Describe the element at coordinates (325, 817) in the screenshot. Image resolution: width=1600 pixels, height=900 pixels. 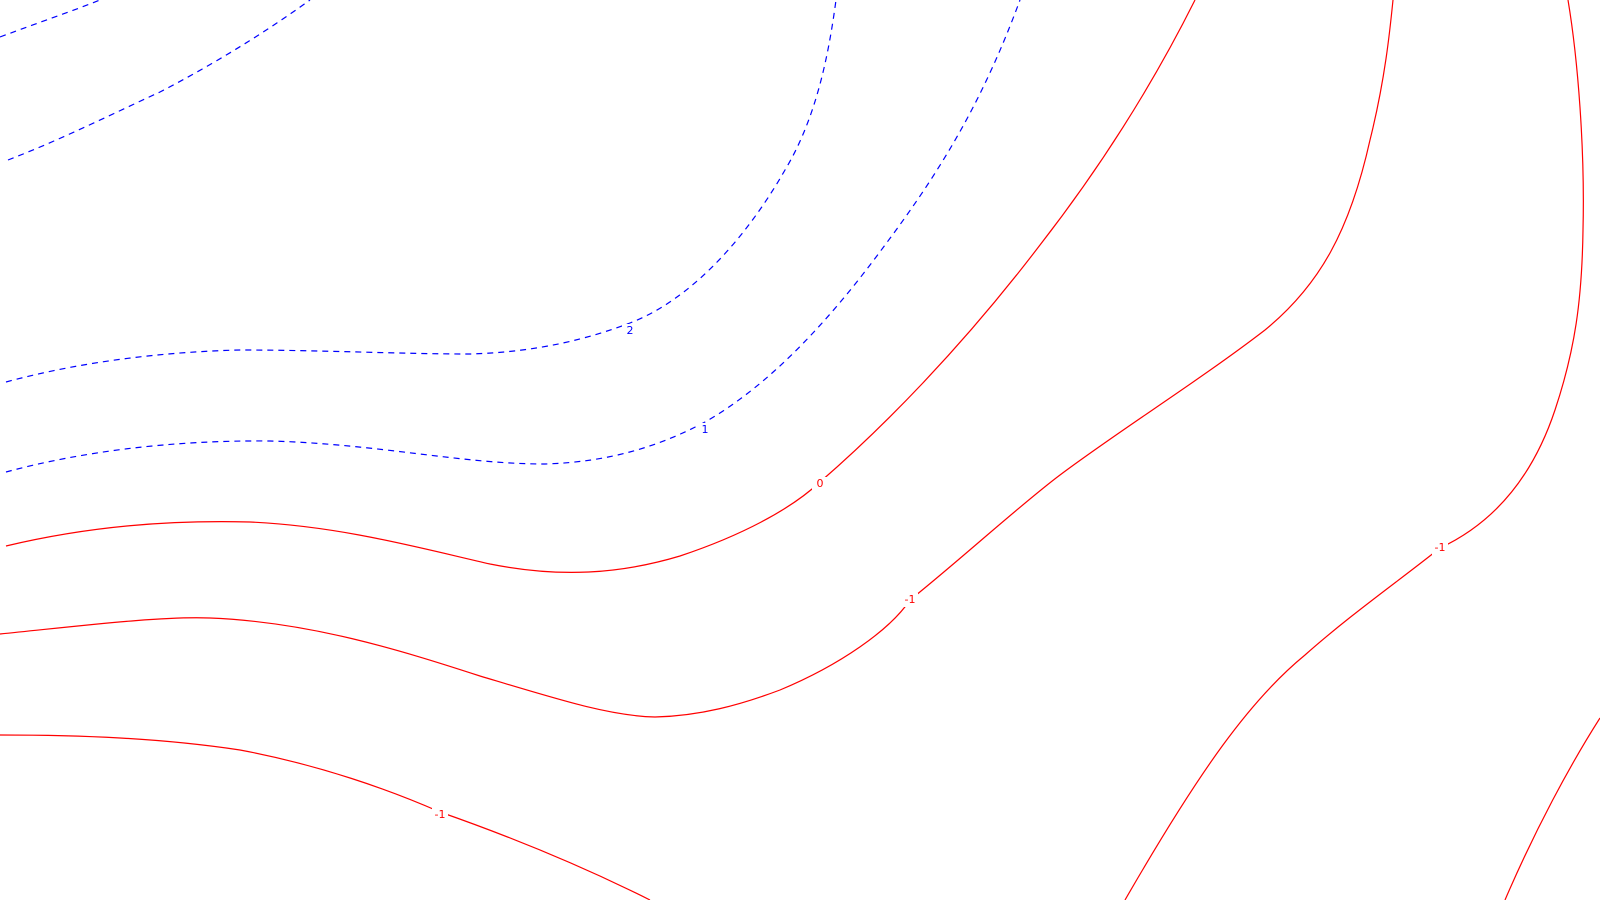
I see `contour-line-level-neg1` at that location.